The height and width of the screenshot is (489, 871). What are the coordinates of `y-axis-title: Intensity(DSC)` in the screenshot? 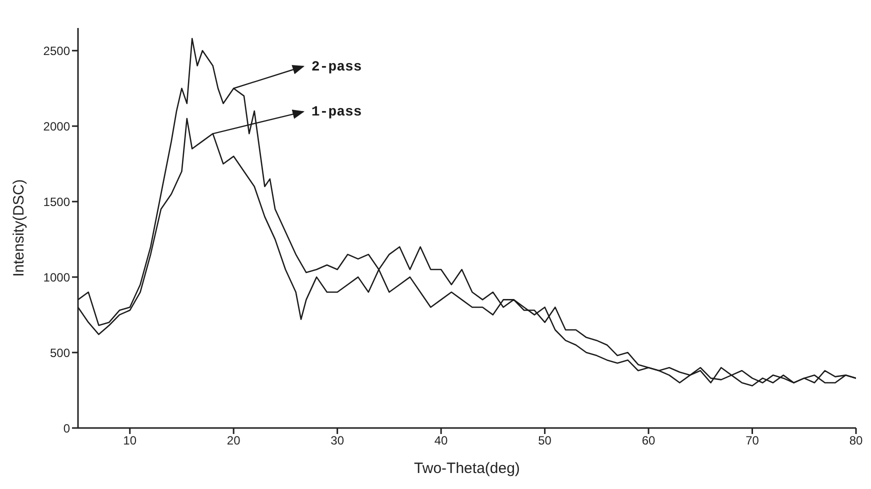 It's located at (19, 228).